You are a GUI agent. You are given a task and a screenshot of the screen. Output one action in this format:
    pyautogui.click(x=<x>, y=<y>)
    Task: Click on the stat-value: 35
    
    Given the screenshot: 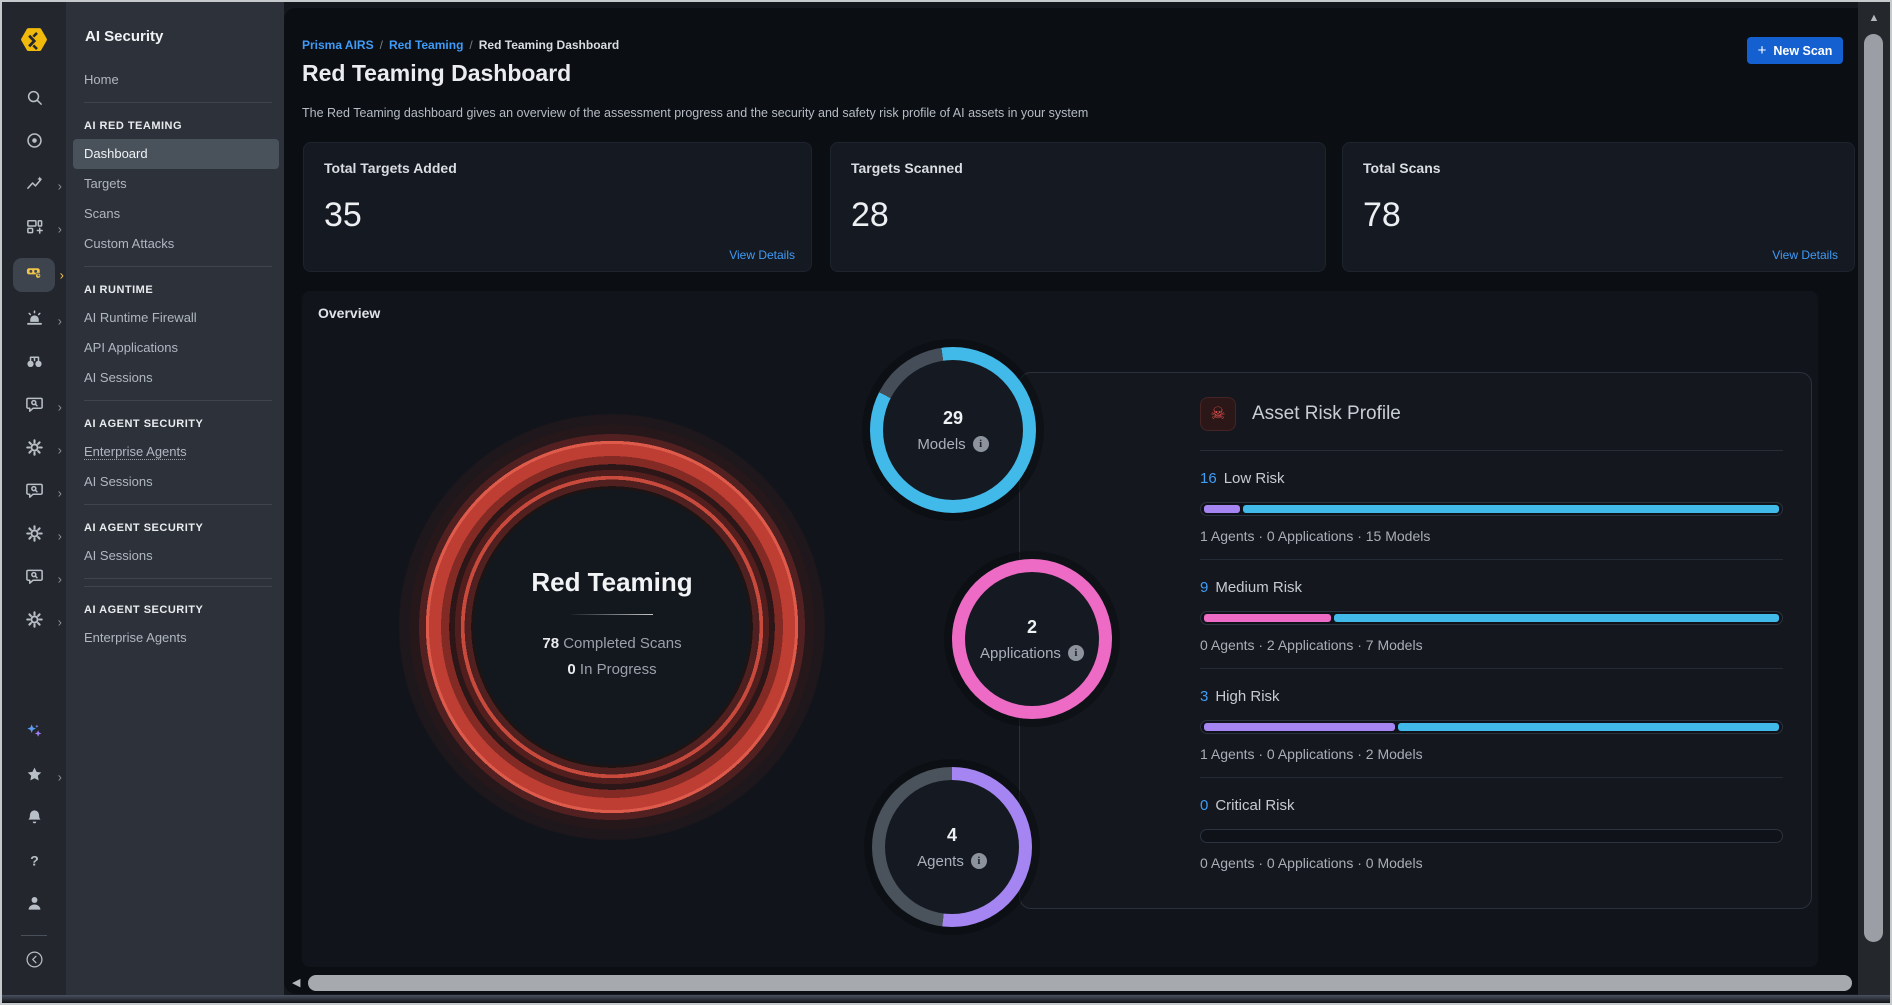 What is the action you would take?
    pyautogui.click(x=343, y=215)
    